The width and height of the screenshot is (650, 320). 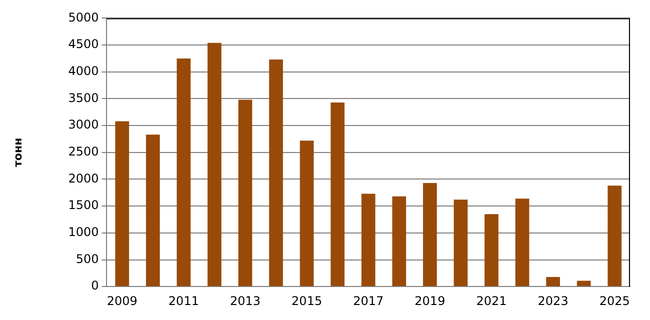 I want to click on x-tick-label: 2025, so click(x=614, y=301).